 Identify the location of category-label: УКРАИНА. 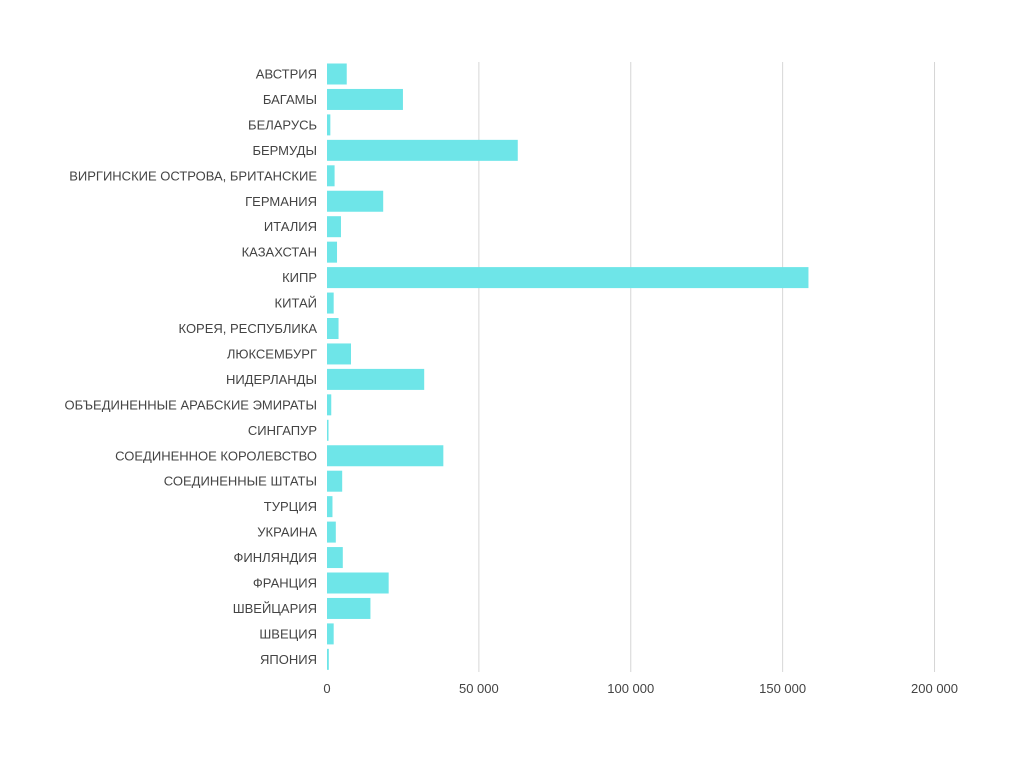
(287, 532).